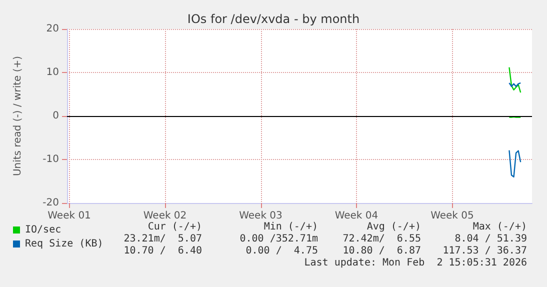 The height and width of the screenshot is (287, 547). What do you see at coordinates (163, 251) in the screenshot?
I see `text: 10.70 / 6.40` at bounding box center [163, 251].